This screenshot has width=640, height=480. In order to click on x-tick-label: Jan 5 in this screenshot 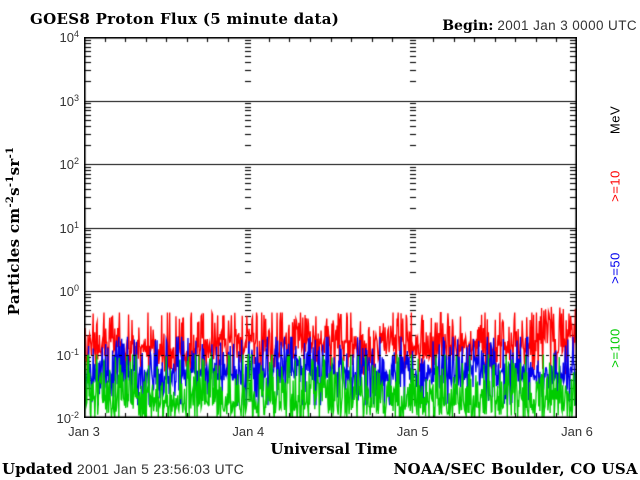, I will do `click(412, 431)`.